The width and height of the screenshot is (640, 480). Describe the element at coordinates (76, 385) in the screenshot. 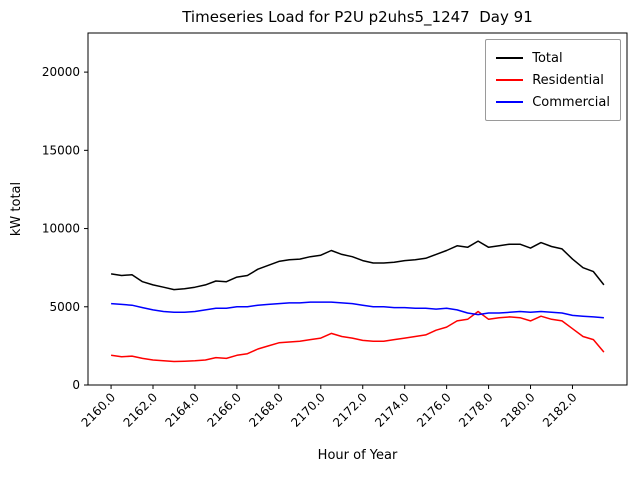

I see `y-tick-label: 0` at that location.